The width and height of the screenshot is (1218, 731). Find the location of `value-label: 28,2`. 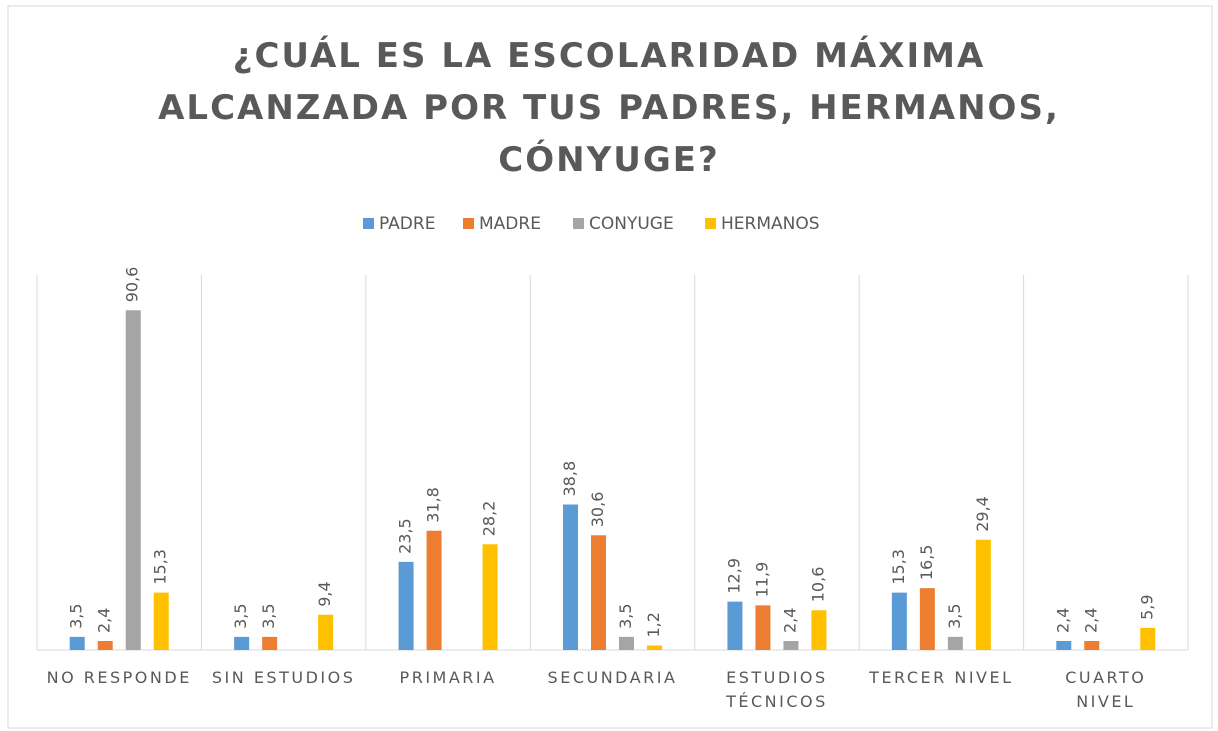

value-label: 28,2 is located at coordinates (489, 519).